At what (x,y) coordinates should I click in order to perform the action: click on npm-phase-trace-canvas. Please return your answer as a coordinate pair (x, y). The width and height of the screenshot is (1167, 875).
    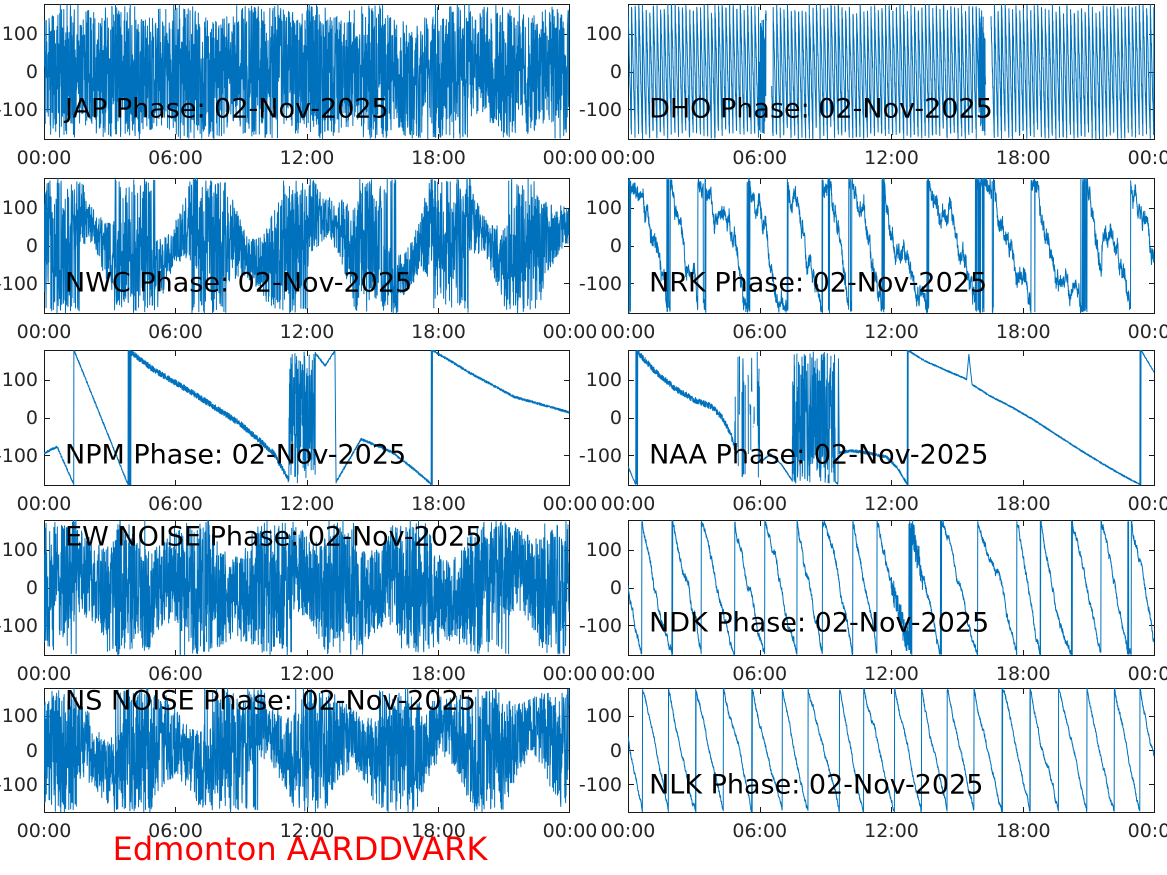
    Looking at the image, I should click on (307, 418).